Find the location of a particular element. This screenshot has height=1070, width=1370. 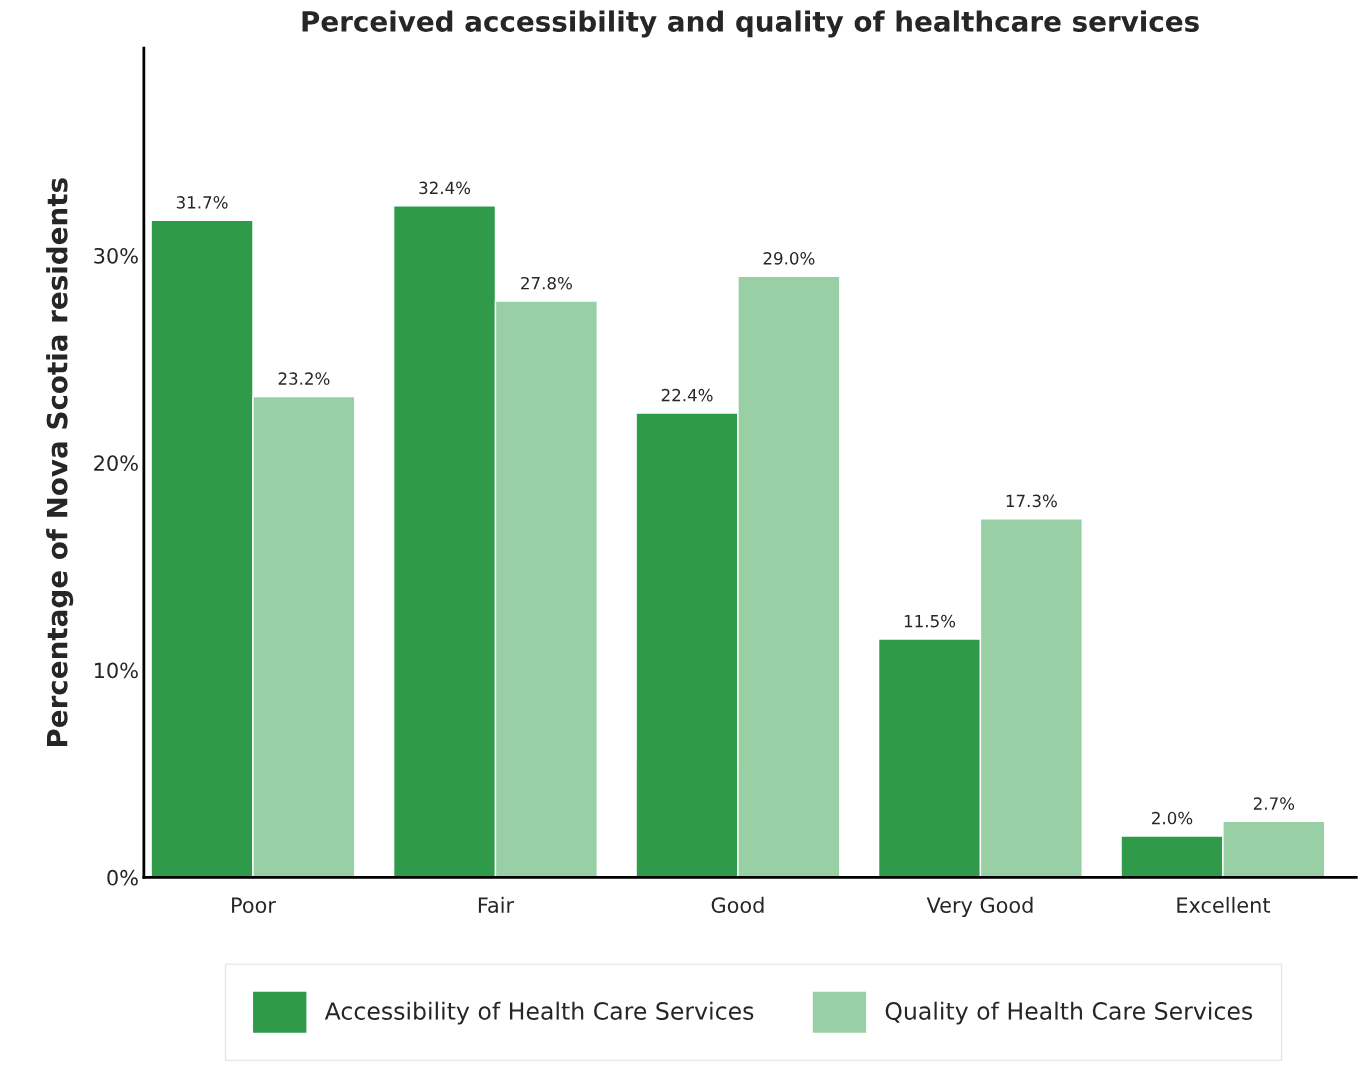

data-label: 2.7% is located at coordinates (1274, 803).